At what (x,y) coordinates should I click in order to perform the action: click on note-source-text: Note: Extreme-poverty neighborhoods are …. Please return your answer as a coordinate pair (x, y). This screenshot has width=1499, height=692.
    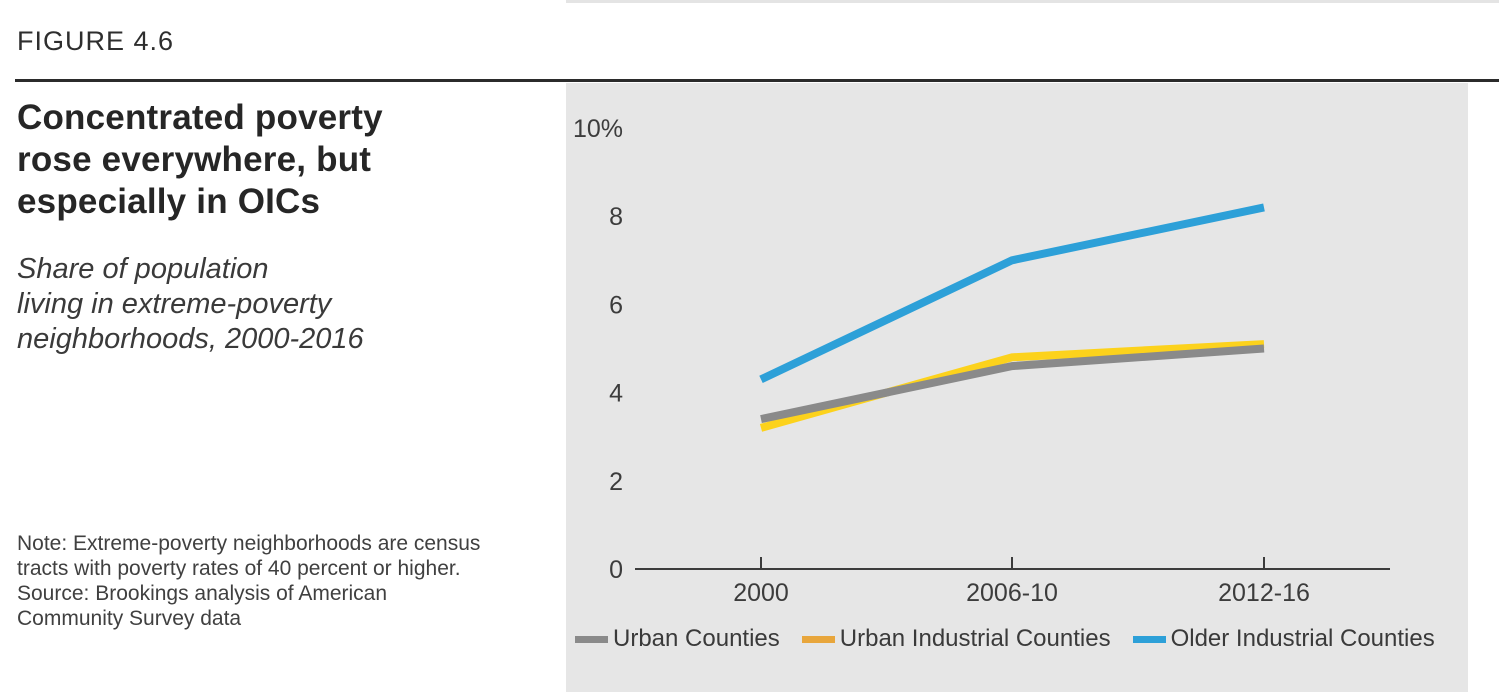
    Looking at the image, I should click on (249, 581).